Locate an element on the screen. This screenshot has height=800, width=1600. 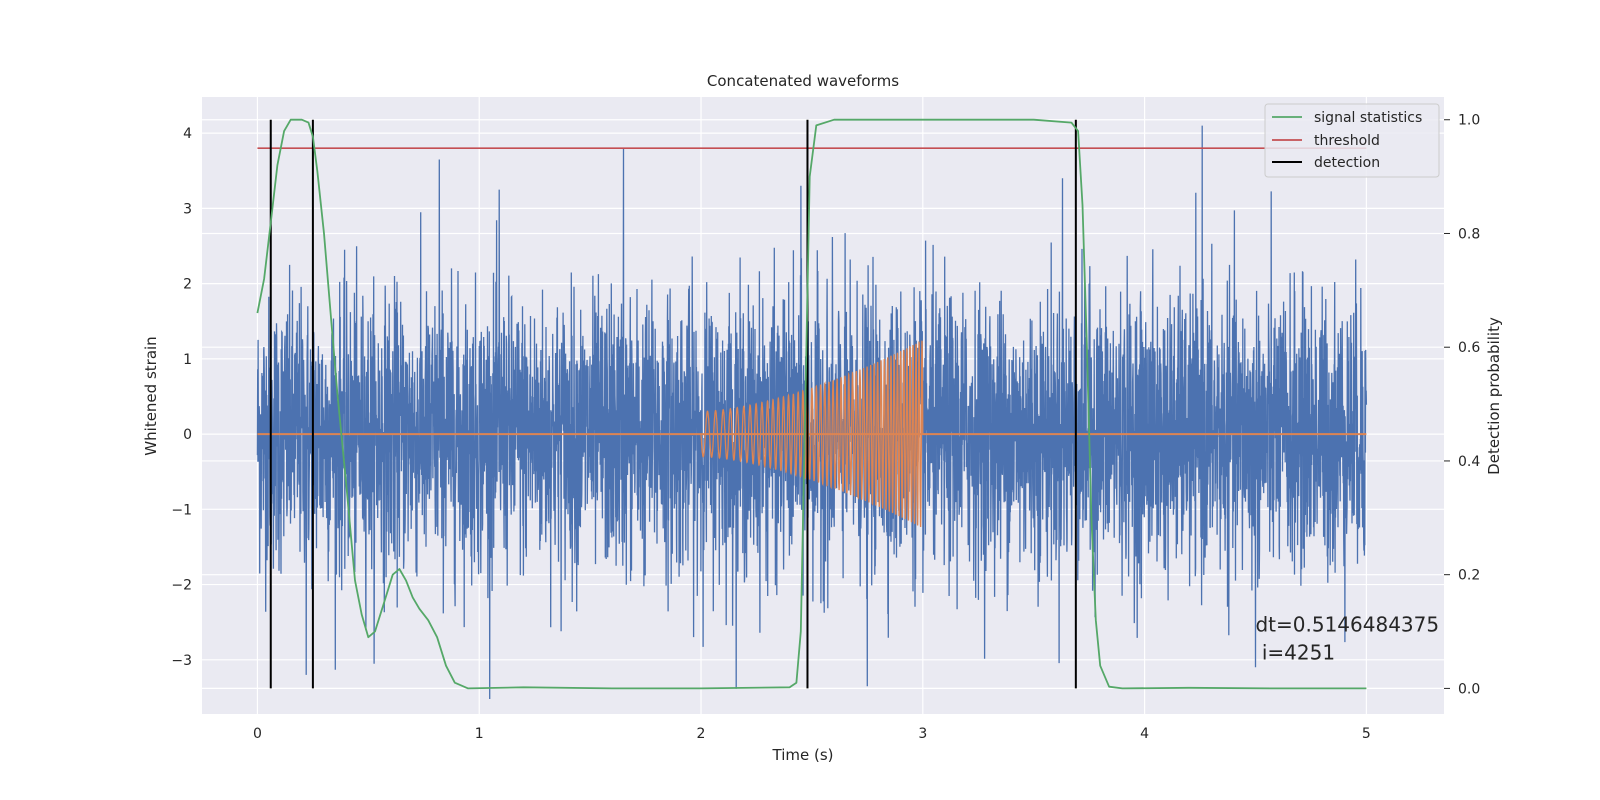
y-tick-label: 2 is located at coordinates (187, 285).